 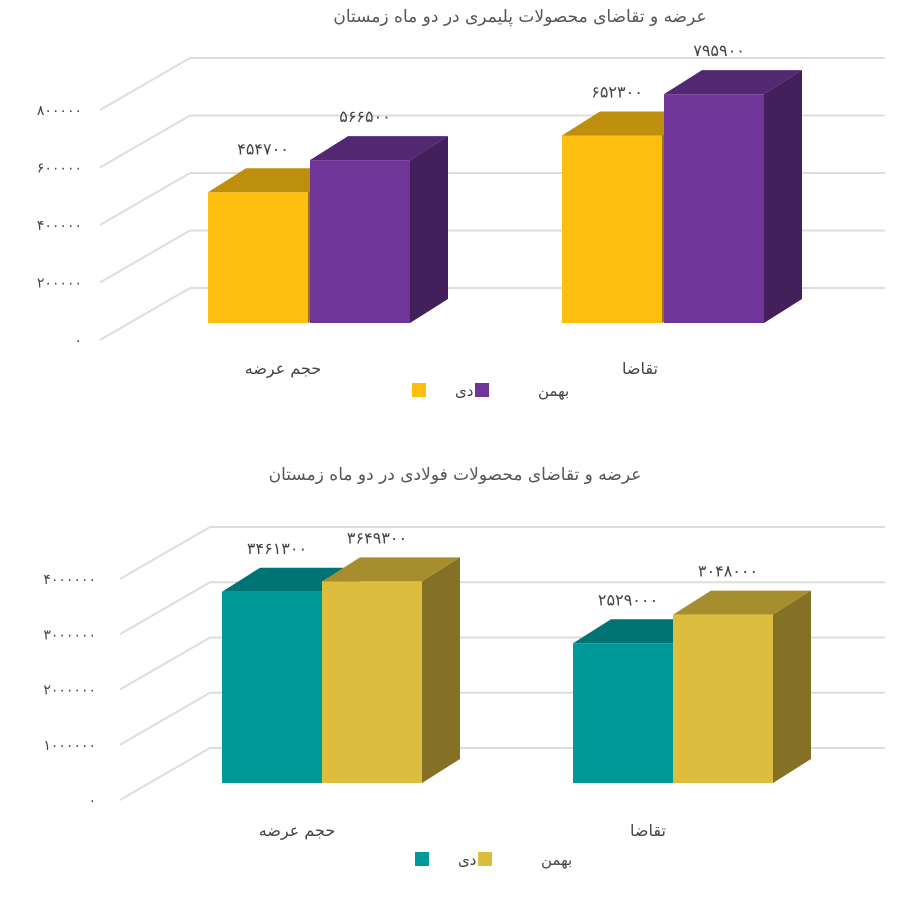 I want to click on y-tick-label: ۲۰۰۰۰۰۰, so click(x=69, y=691).